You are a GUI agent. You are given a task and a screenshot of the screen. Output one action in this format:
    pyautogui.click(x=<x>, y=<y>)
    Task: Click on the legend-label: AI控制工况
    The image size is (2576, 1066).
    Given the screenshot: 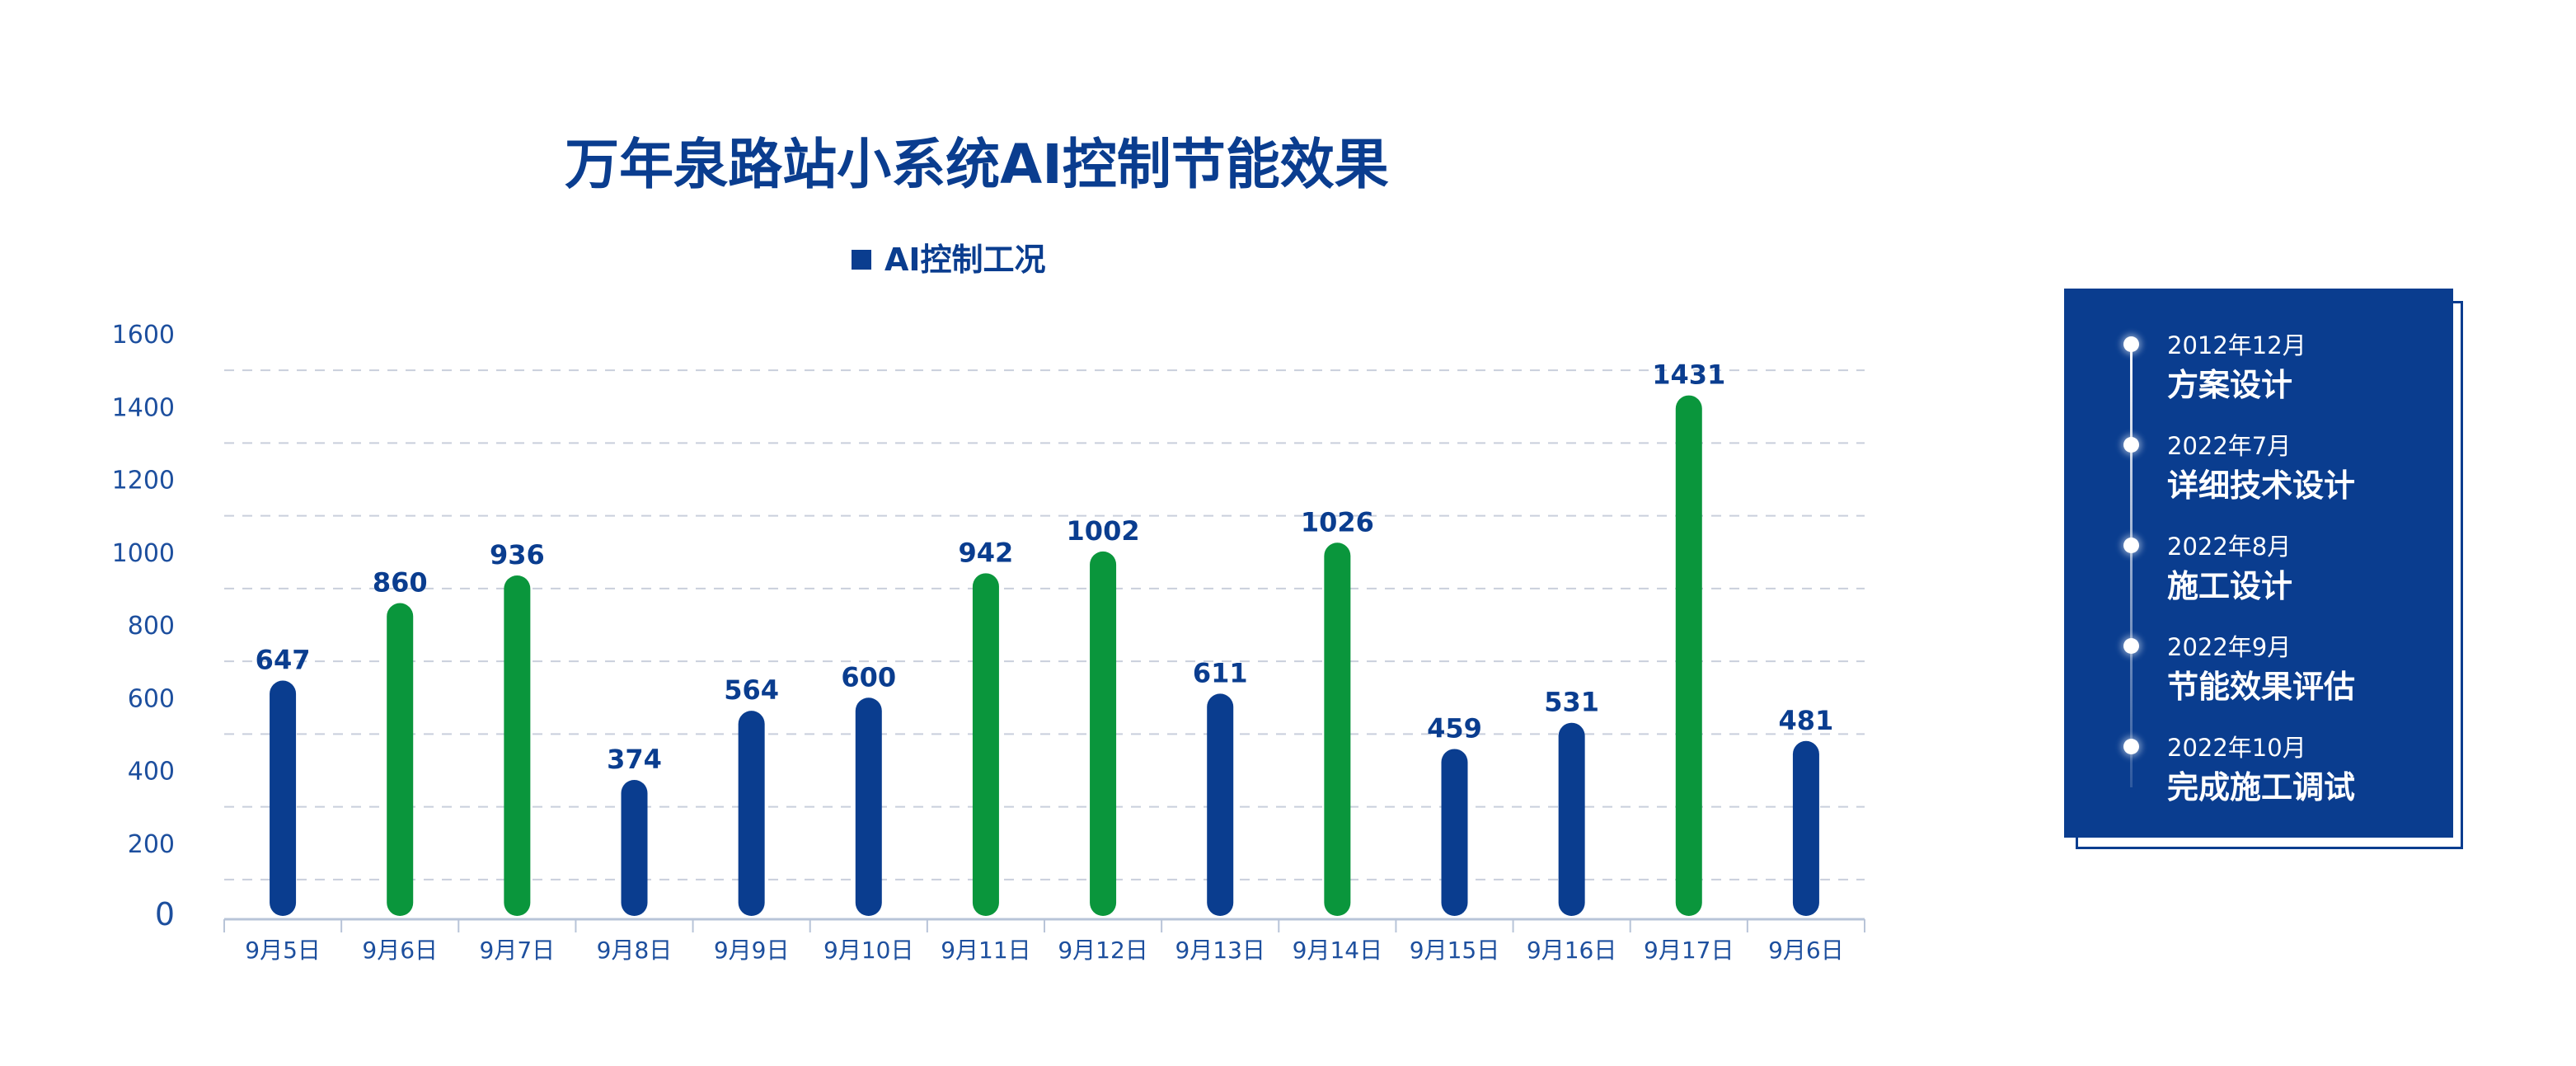 What is the action you would take?
    pyautogui.click(x=965, y=260)
    